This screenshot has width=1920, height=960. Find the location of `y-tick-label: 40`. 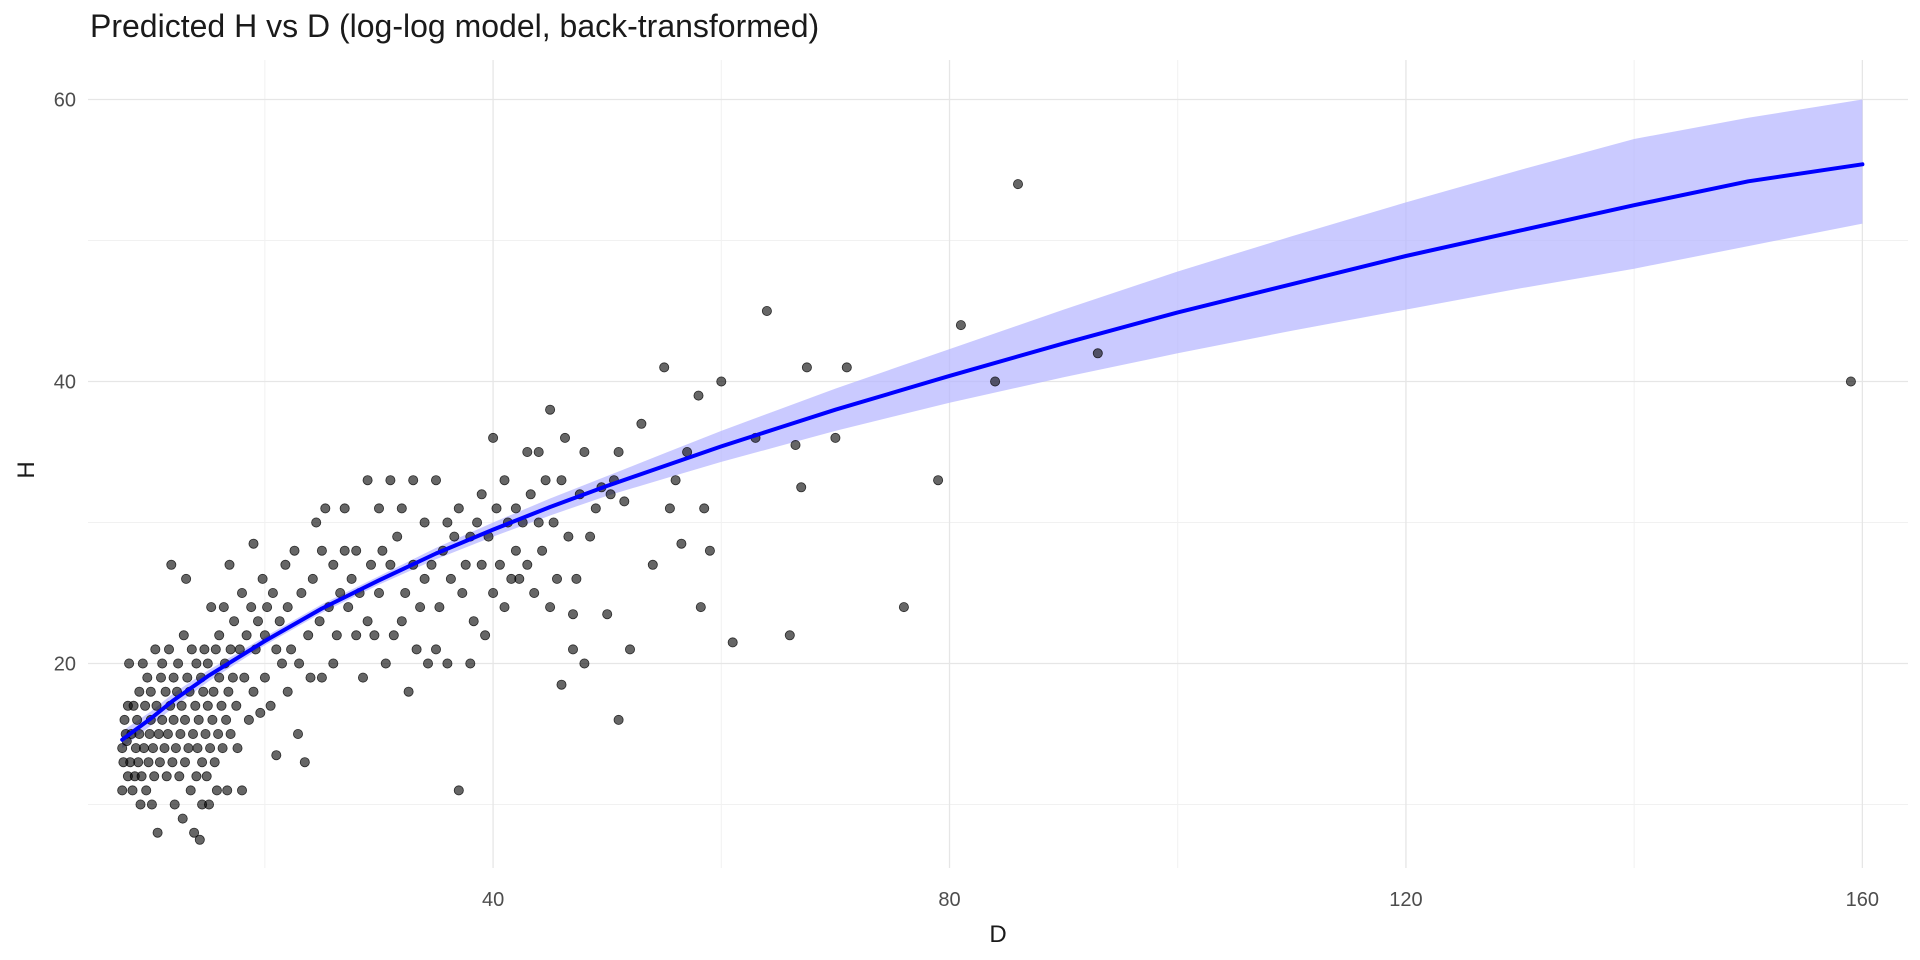

y-tick-label: 40 is located at coordinates (65, 383).